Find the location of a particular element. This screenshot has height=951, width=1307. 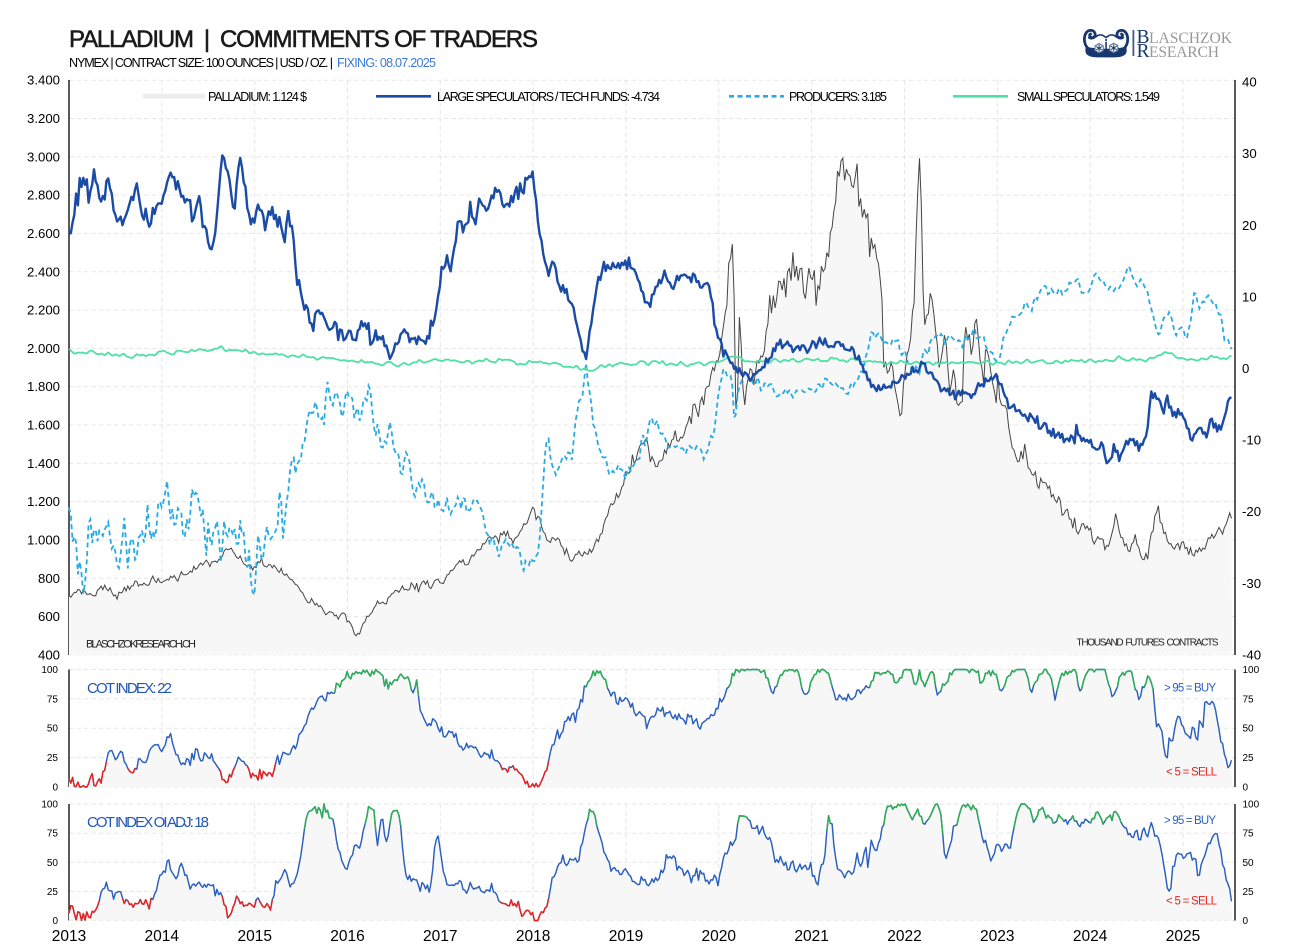

svg-text: -10 is located at coordinates (1251, 440).